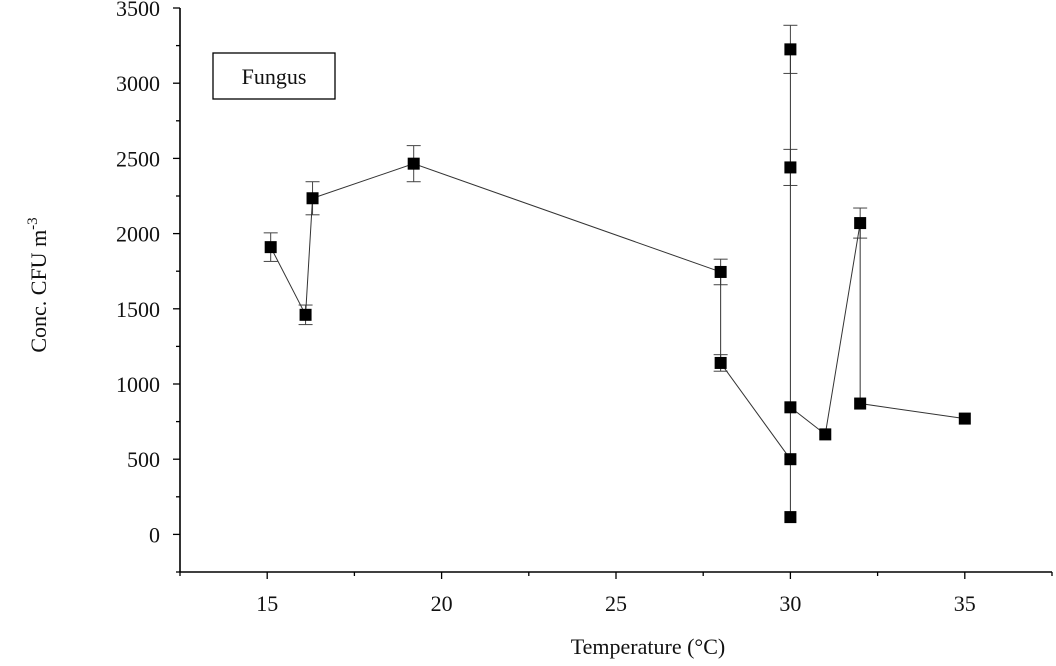 Image resolution: width=1056 pixels, height=666 pixels. I want to click on y-tick-label: 2500, so click(138, 158).